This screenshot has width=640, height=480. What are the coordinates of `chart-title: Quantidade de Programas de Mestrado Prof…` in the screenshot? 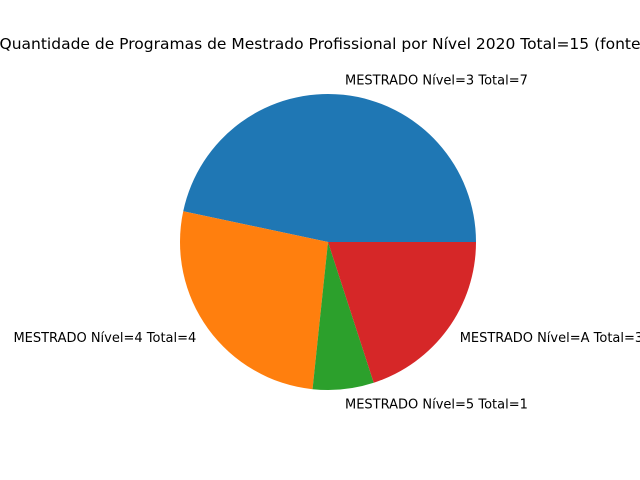 It's located at (320, 44).